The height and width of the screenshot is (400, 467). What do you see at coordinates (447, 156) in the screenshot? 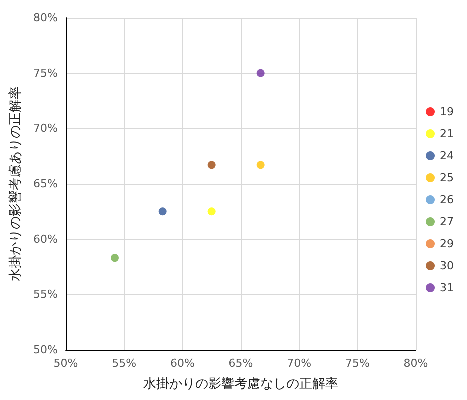
I see `legend-label: 24` at bounding box center [447, 156].